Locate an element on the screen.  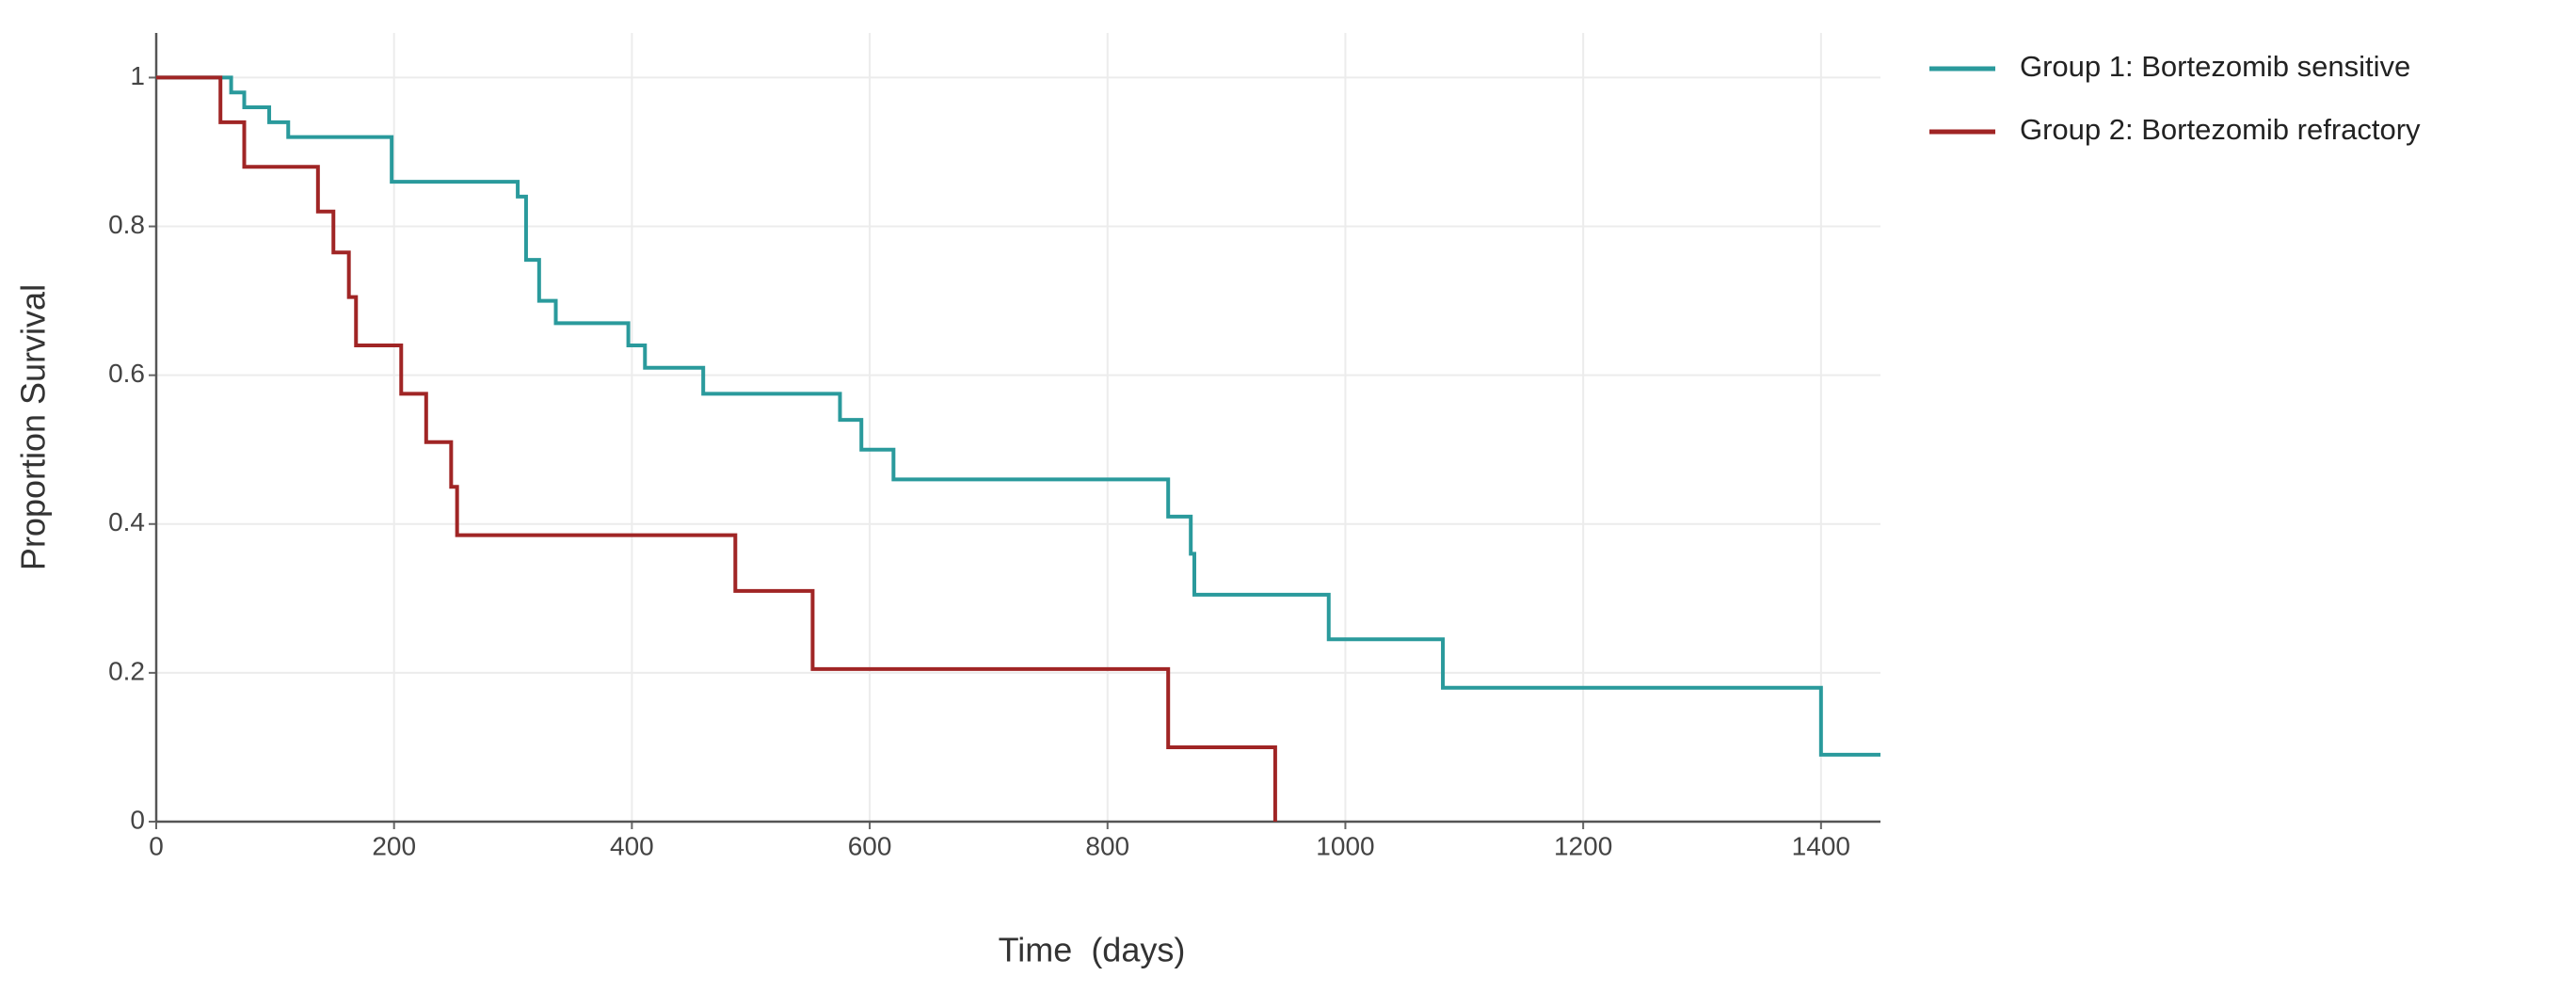
y-tick-label: 0 is located at coordinates (137, 819).